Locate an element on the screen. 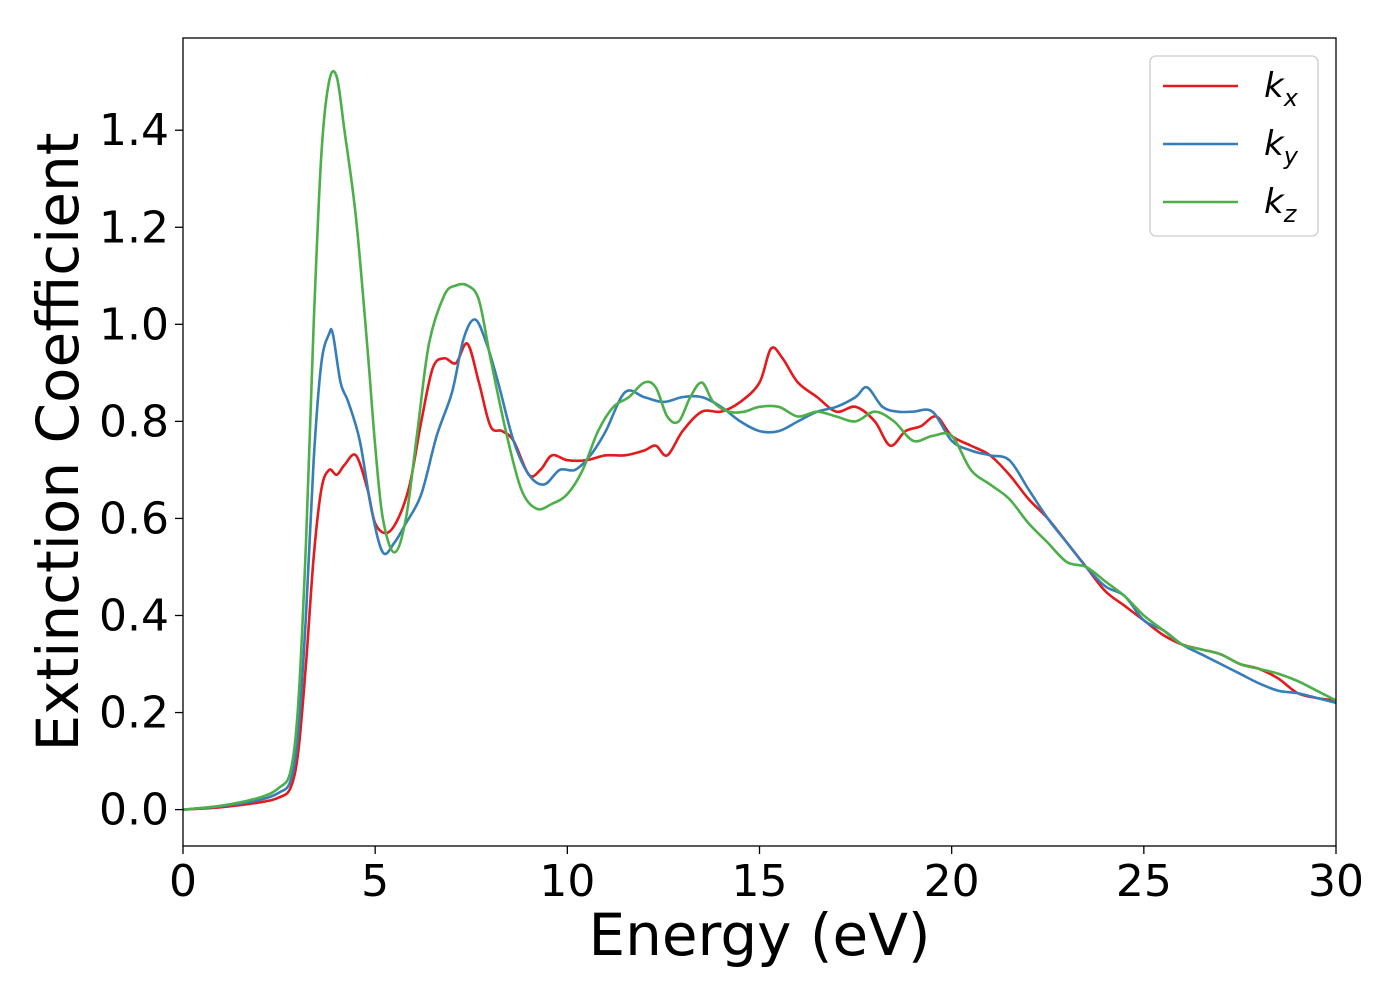 This screenshot has height=1000, width=1400. y-tick-label: 0.6 is located at coordinates (134, 518).